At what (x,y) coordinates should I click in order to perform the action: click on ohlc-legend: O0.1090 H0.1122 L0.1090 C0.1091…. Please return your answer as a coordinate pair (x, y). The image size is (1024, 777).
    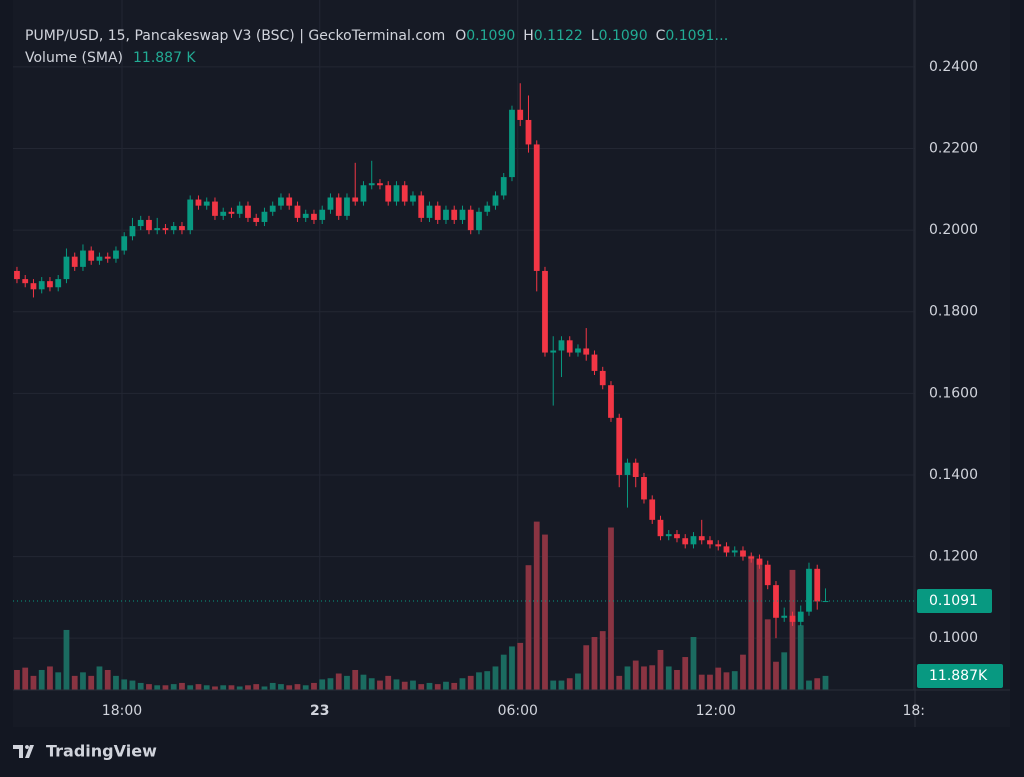
    Looking at the image, I should click on (591, 36).